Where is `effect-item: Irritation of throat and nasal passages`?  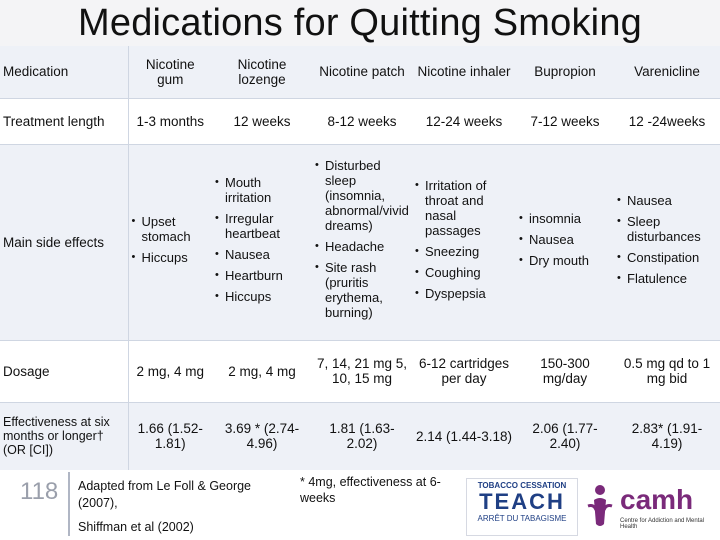 effect-item: Irritation of throat and nasal passages is located at coordinates (464, 208).